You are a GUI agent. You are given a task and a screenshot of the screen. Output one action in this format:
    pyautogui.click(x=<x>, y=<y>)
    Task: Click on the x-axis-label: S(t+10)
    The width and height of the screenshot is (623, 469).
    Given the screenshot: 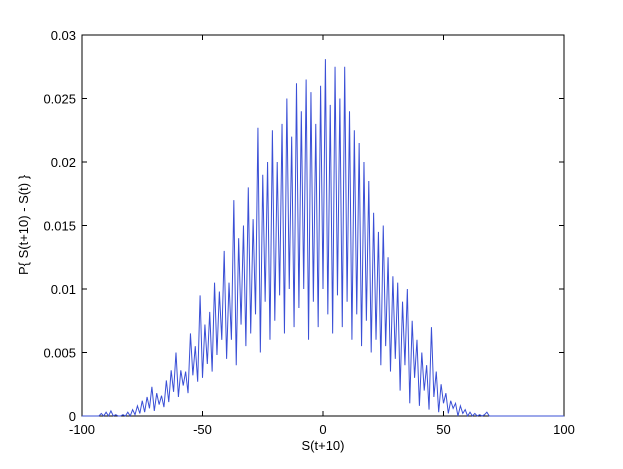 What is the action you would take?
    pyautogui.click(x=323, y=445)
    